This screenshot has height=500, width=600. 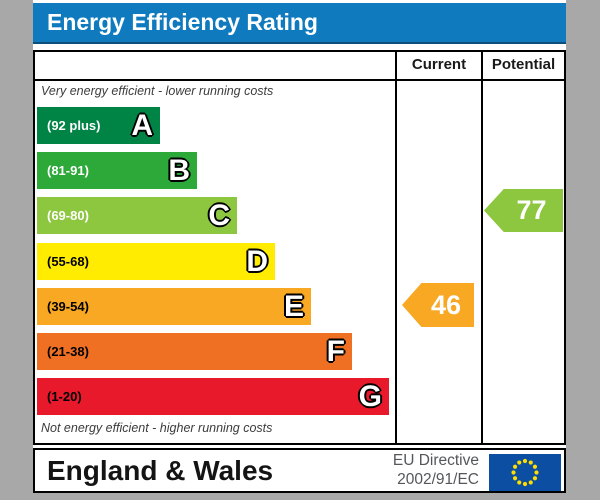 I want to click on footer-bar: England & Wales EU Directive 2002/91/EC, so click(x=299, y=470).